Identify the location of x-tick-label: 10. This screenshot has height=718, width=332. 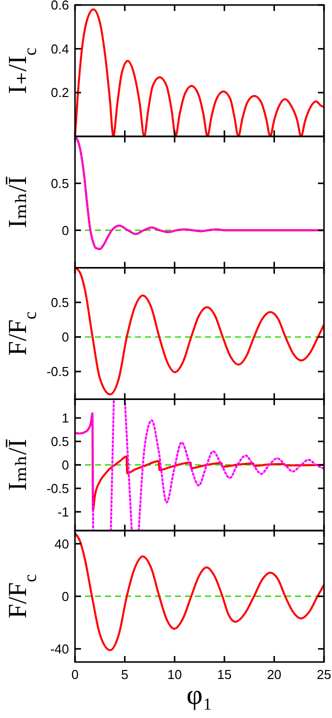
(174, 674).